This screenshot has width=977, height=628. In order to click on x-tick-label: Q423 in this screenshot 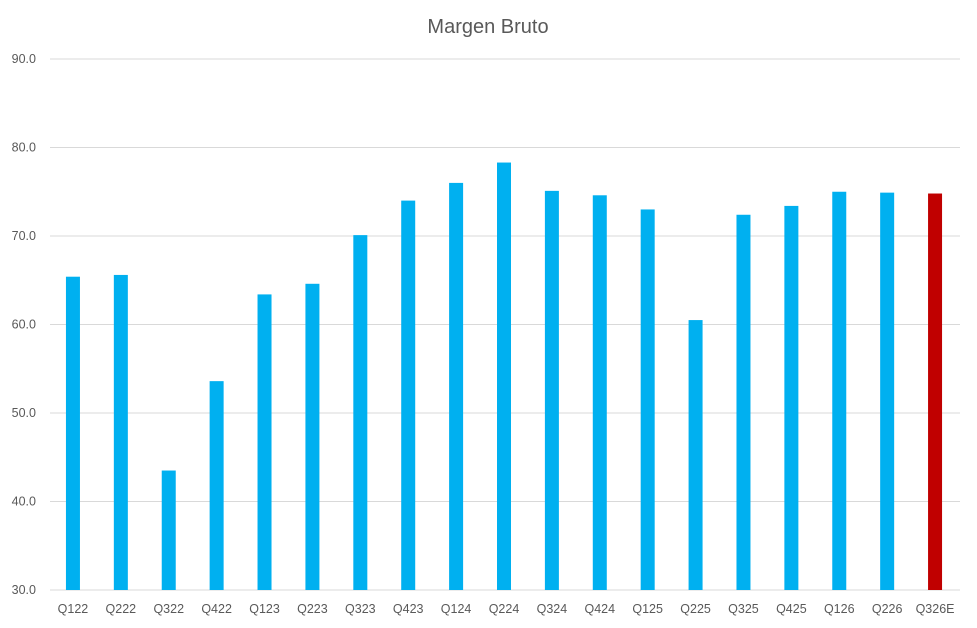, I will do `click(408, 609)`.